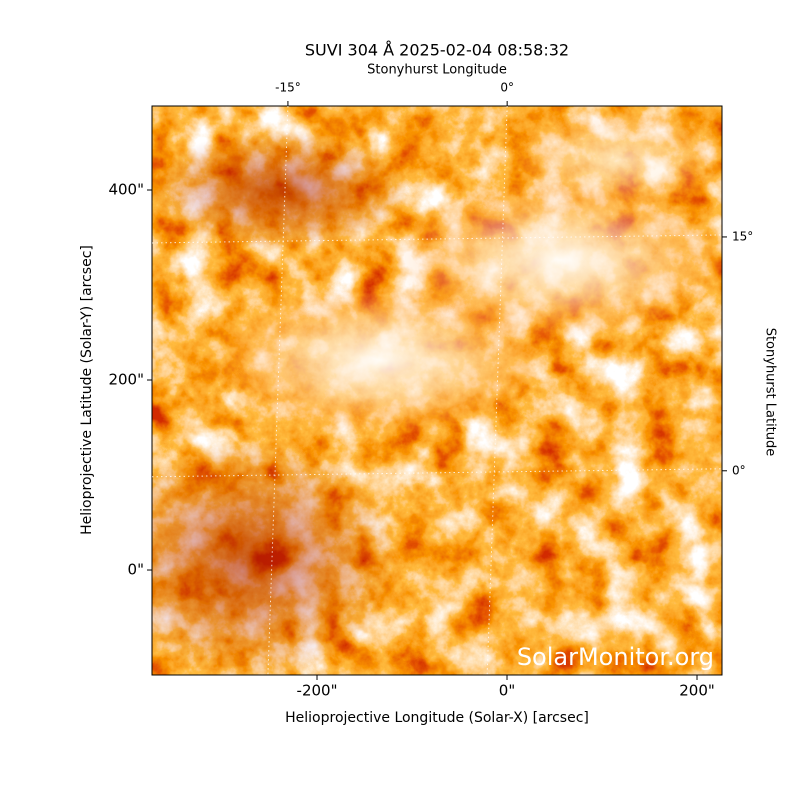 This screenshot has width=800, height=804. What do you see at coordinates (317, 691) in the screenshot?
I see `x-tick-label: -200"` at bounding box center [317, 691].